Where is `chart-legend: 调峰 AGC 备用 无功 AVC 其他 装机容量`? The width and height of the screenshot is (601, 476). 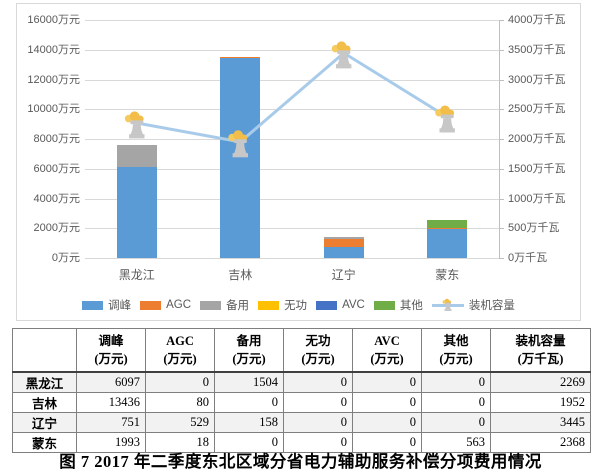 chart-legend: 调峰 AGC 备用 无功 AVC 其他 装机容量 is located at coordinates (298, 305).